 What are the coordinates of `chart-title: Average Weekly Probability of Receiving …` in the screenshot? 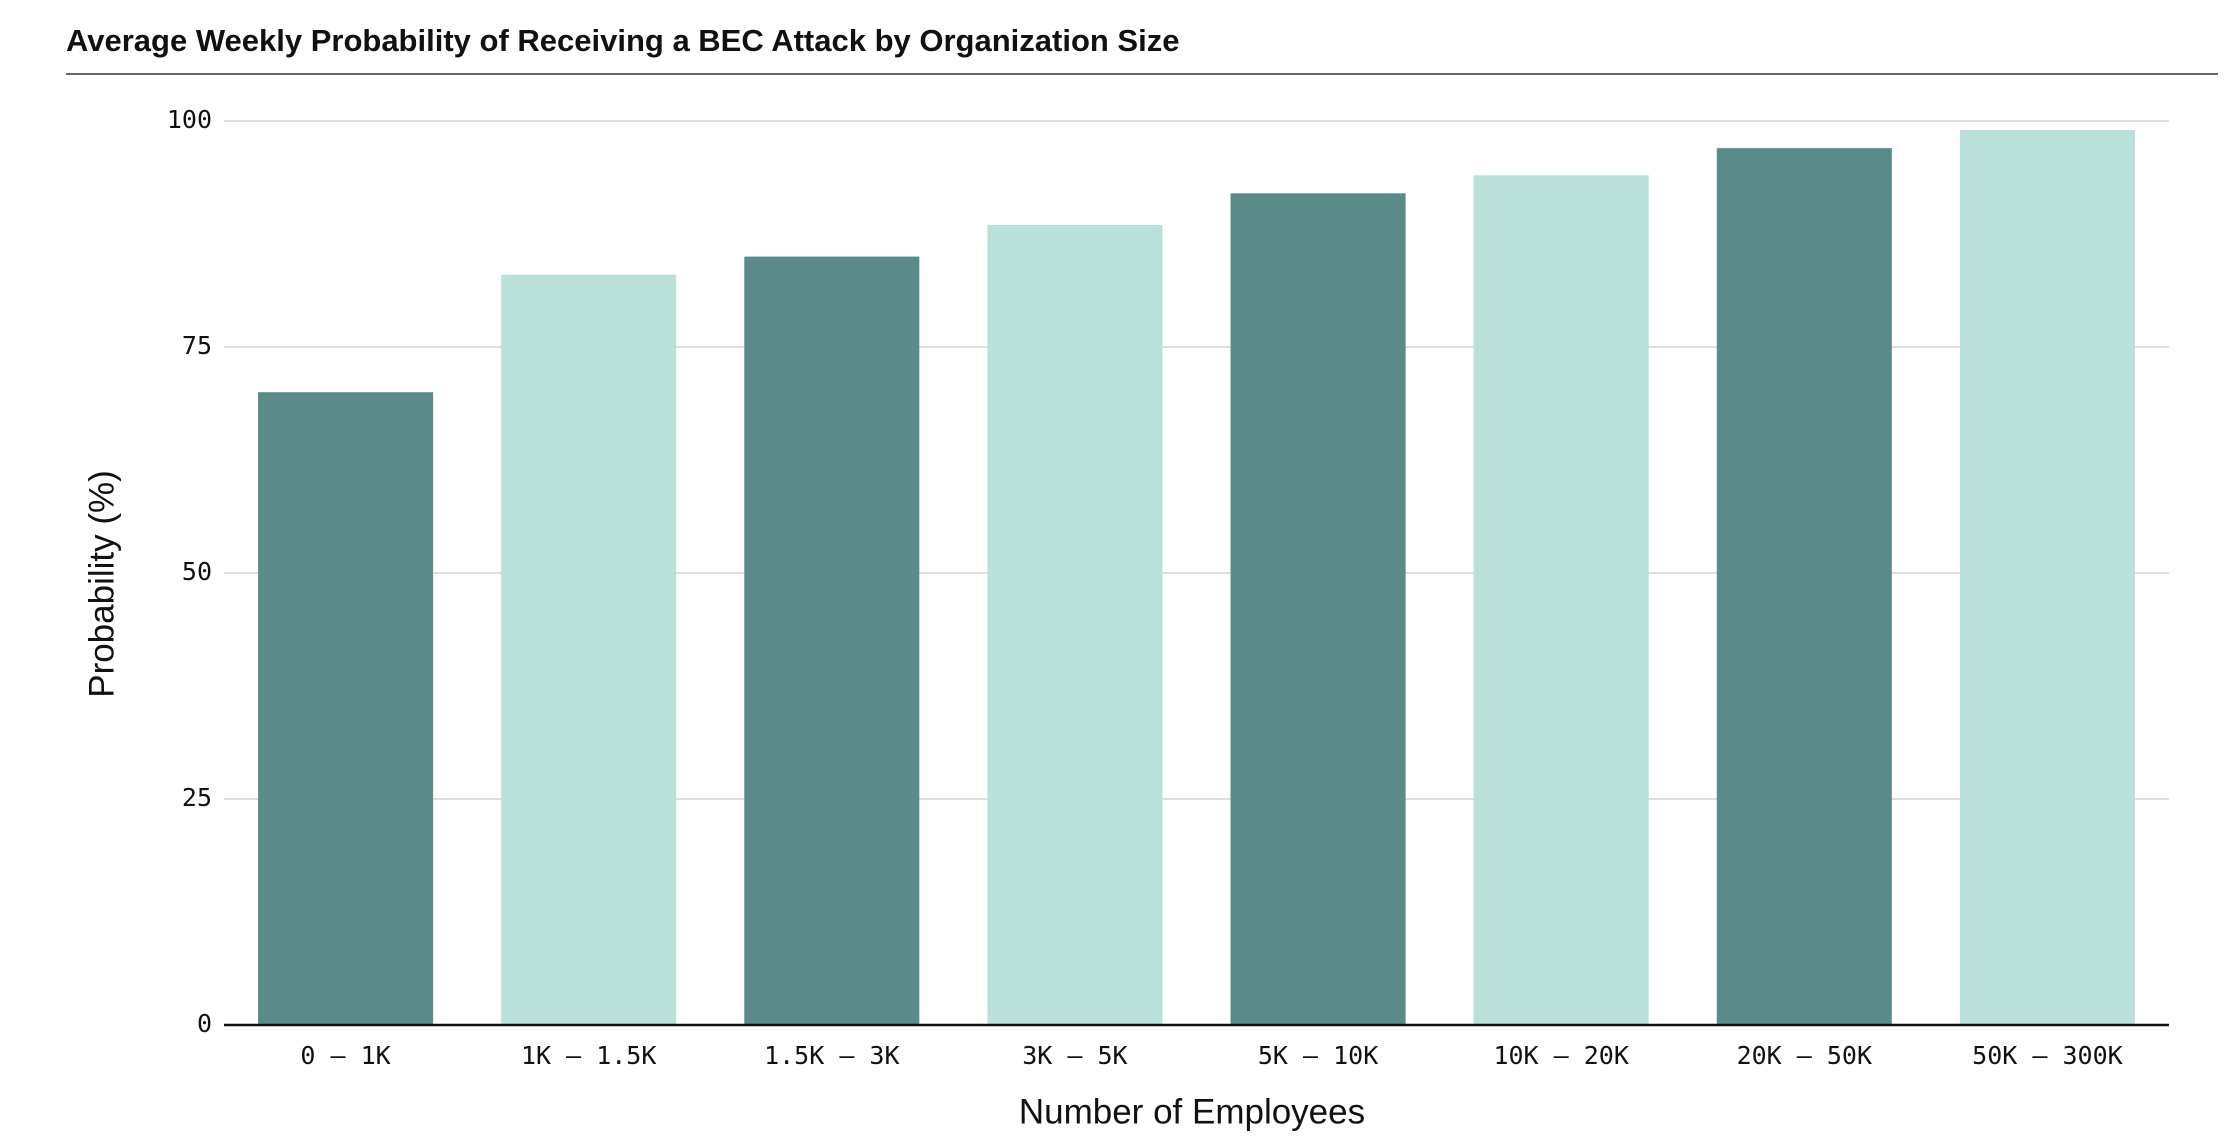 It's located at (622, 40).